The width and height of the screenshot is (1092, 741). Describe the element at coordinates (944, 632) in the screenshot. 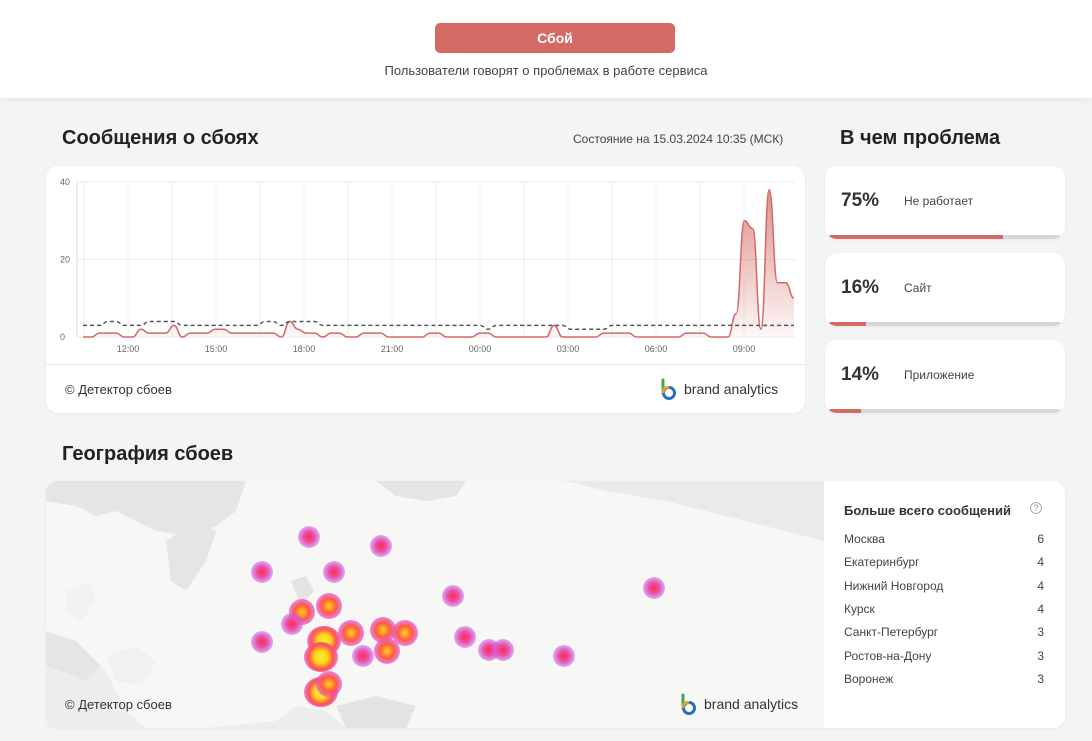

I see `city-row: Санкт-Петербург 3` at that location.